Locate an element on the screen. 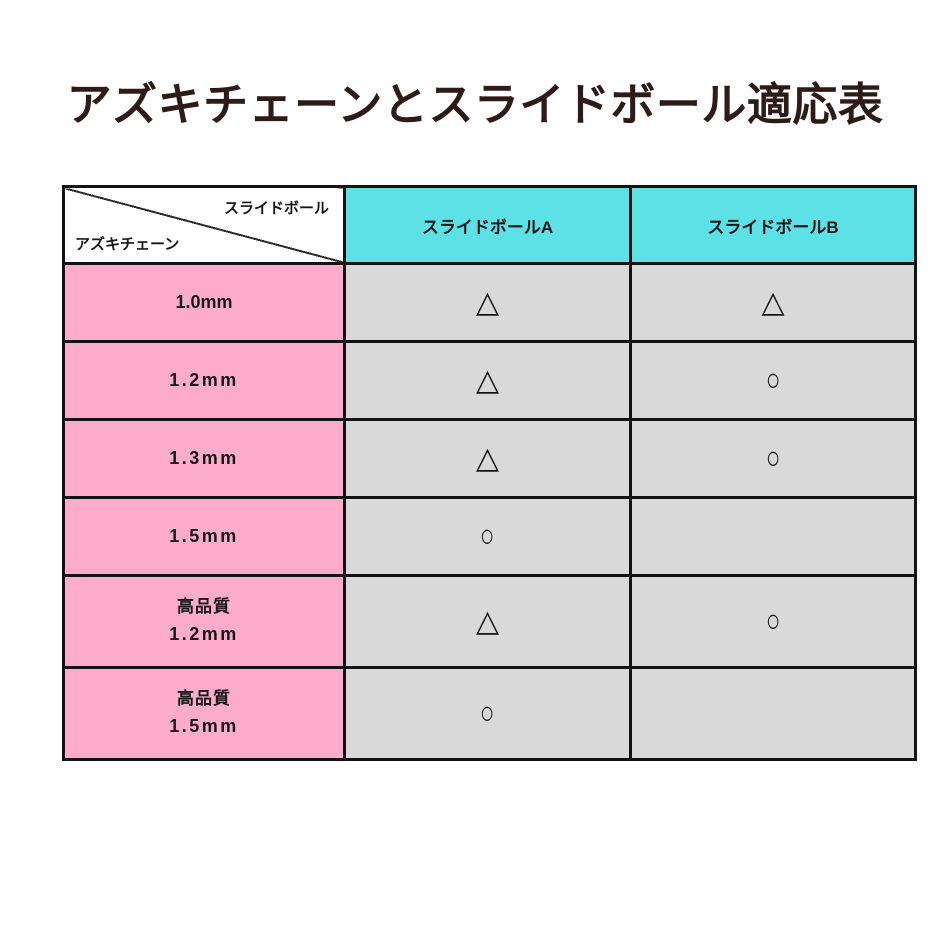 The width and height of the screenshot is (950, 950). table-row: 高品質 1.2mm △ ○ is located at coordinates (489, 621).